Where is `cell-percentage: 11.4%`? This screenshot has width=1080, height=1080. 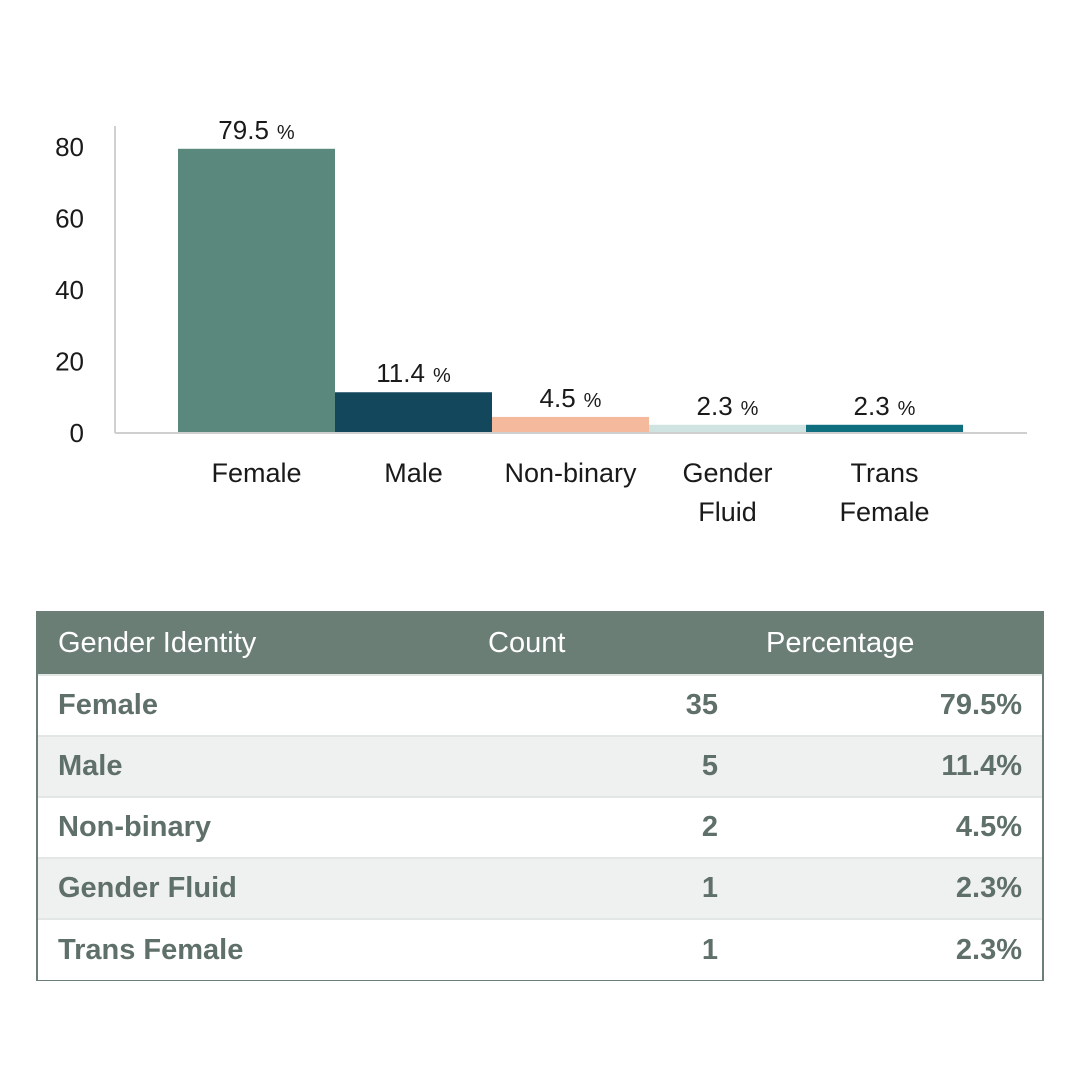
cell-percentage: 11.4% is located at coordinates (981, 766).